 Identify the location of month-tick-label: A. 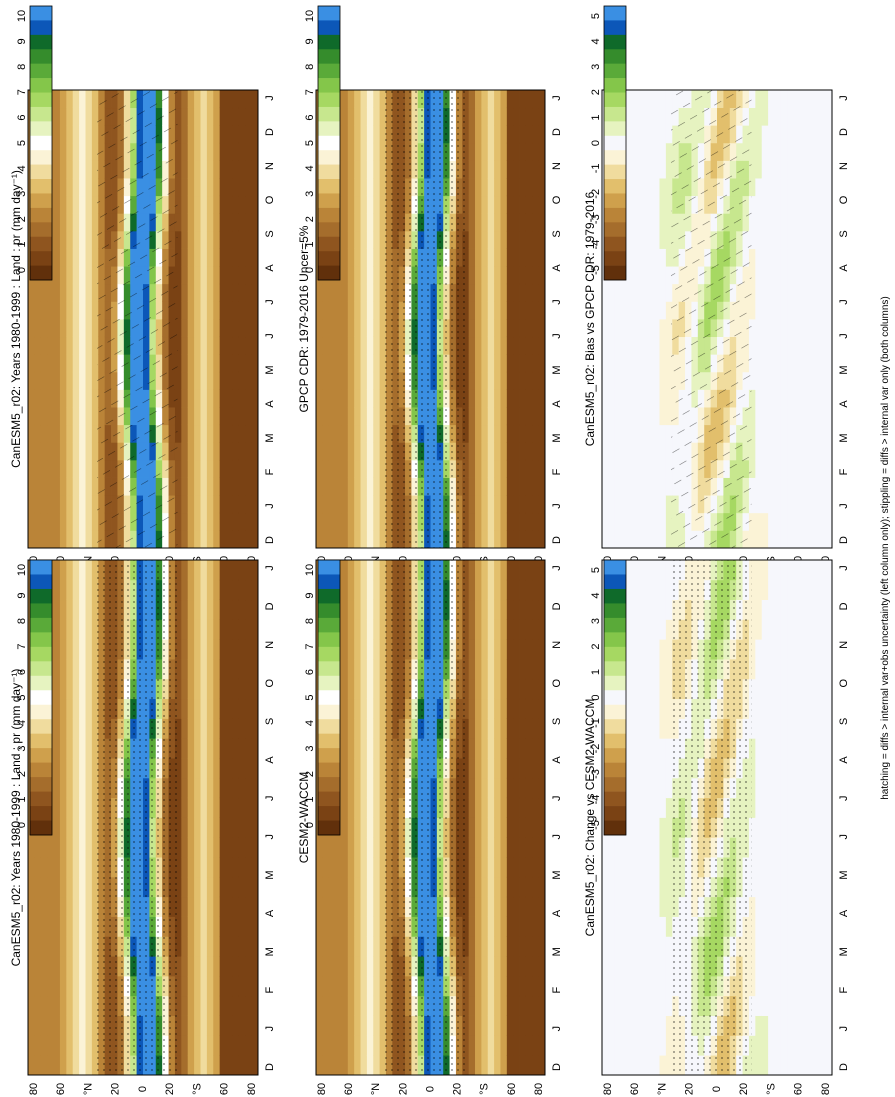
(270, 404).